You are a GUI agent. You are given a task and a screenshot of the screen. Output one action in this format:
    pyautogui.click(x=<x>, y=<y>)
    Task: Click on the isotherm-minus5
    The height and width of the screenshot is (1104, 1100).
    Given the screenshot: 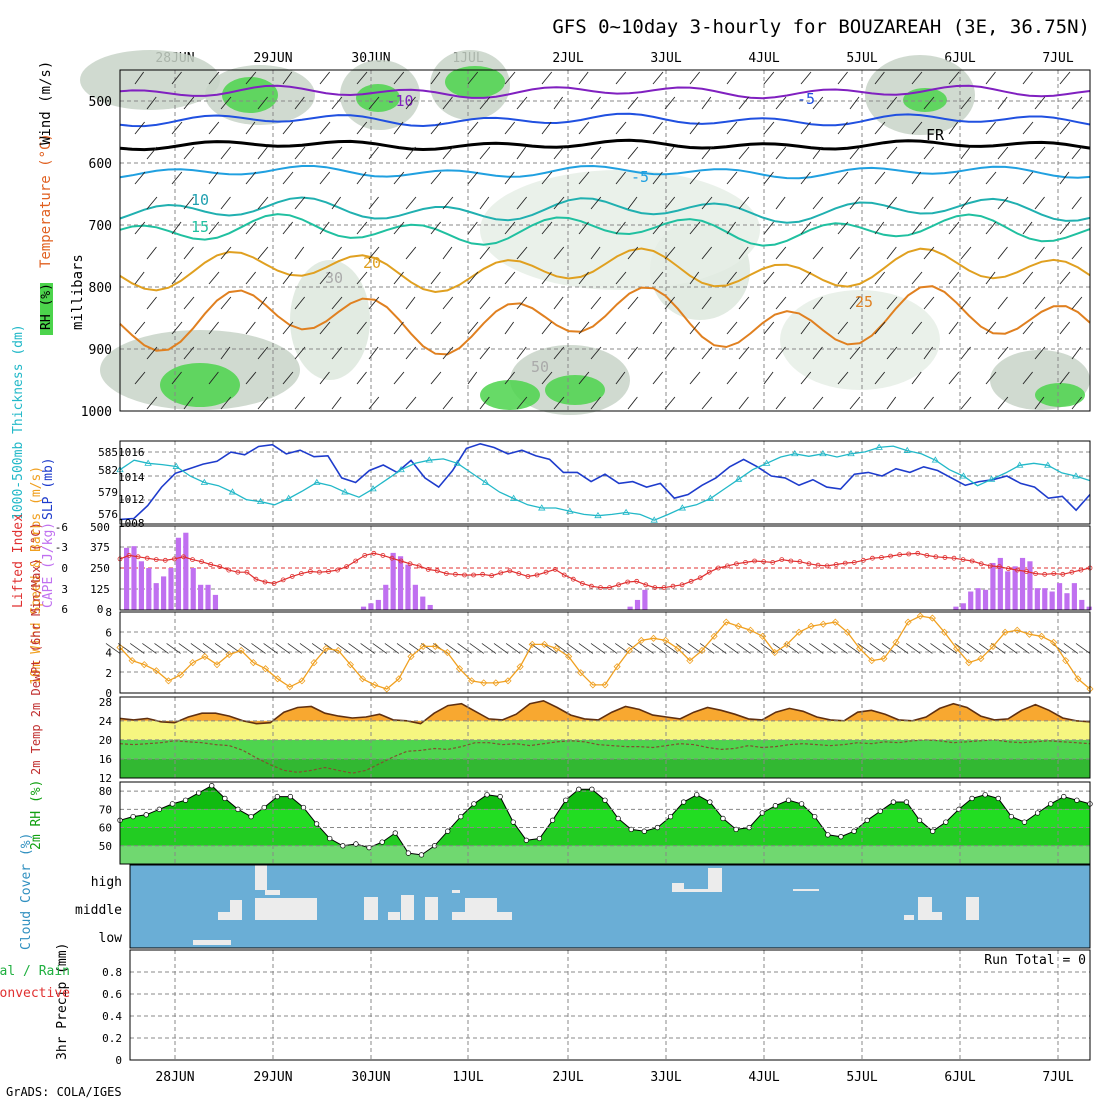 What is the action you would take?
    pyautogui.click(x=605, y=120)
    